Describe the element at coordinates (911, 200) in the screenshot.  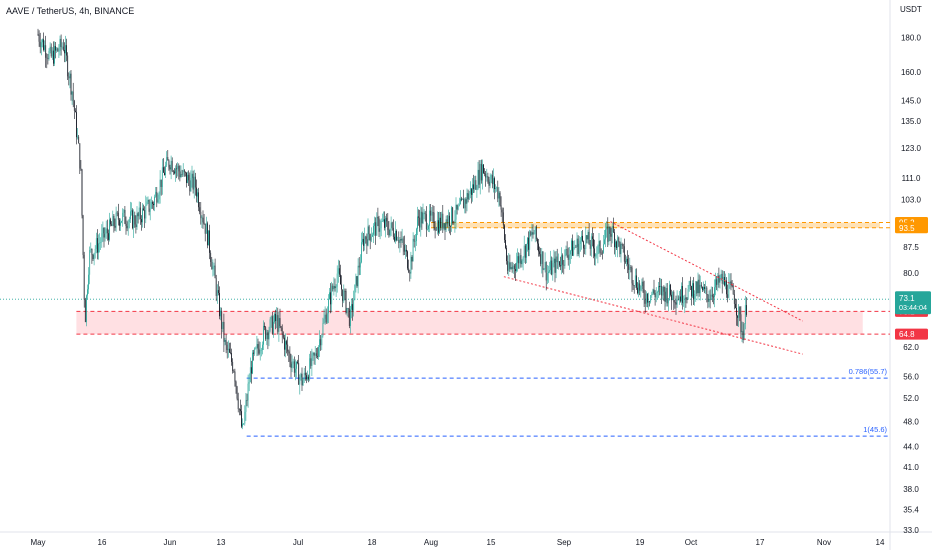
I see `y-tick-label: 103.0` at that location.